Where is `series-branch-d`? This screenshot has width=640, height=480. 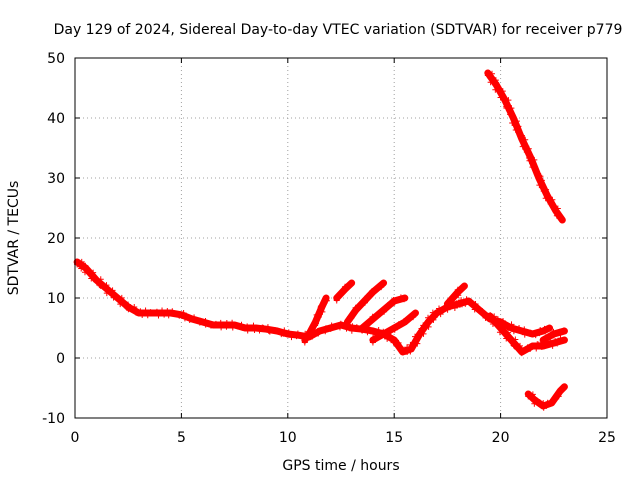
series-branch-d is located at coordinates (383, 314).